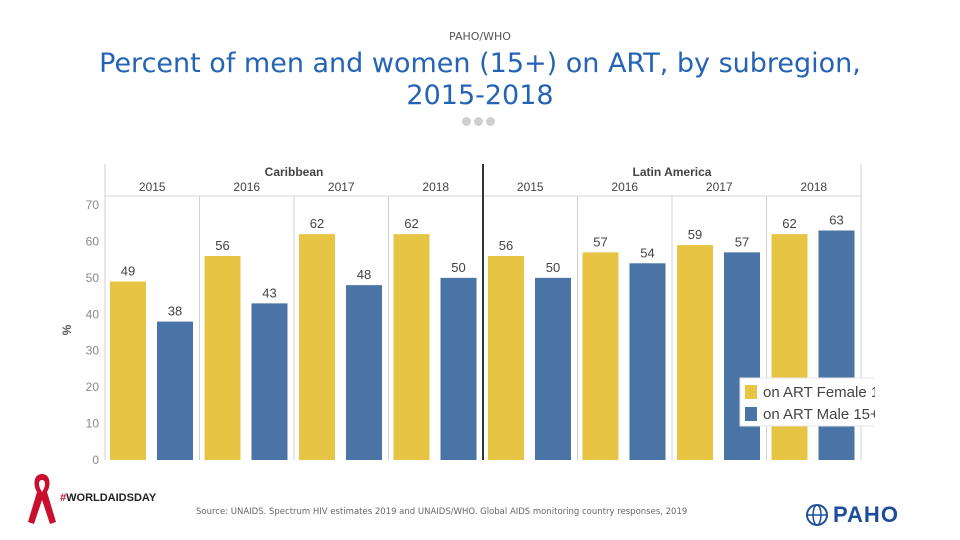 The width and height of the screenshot is (960, 540). Describe the element at coordinates (42, 499) in the screenshot. I see `red-ribbon-icon` at that location.